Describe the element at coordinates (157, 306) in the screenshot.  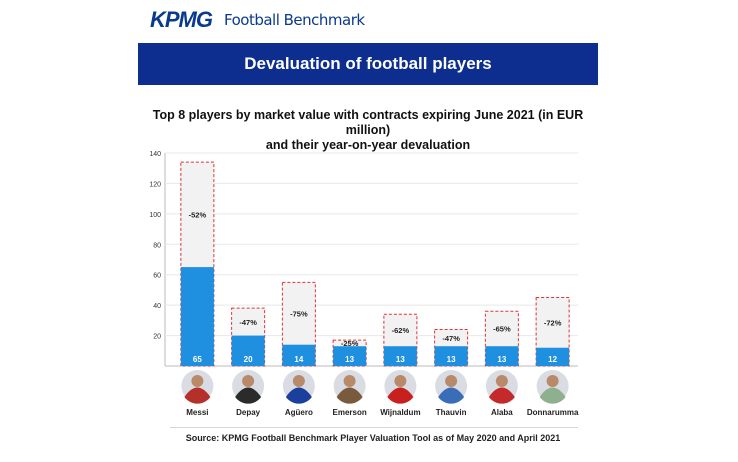
I see `y-tick-label: 40` at that location.